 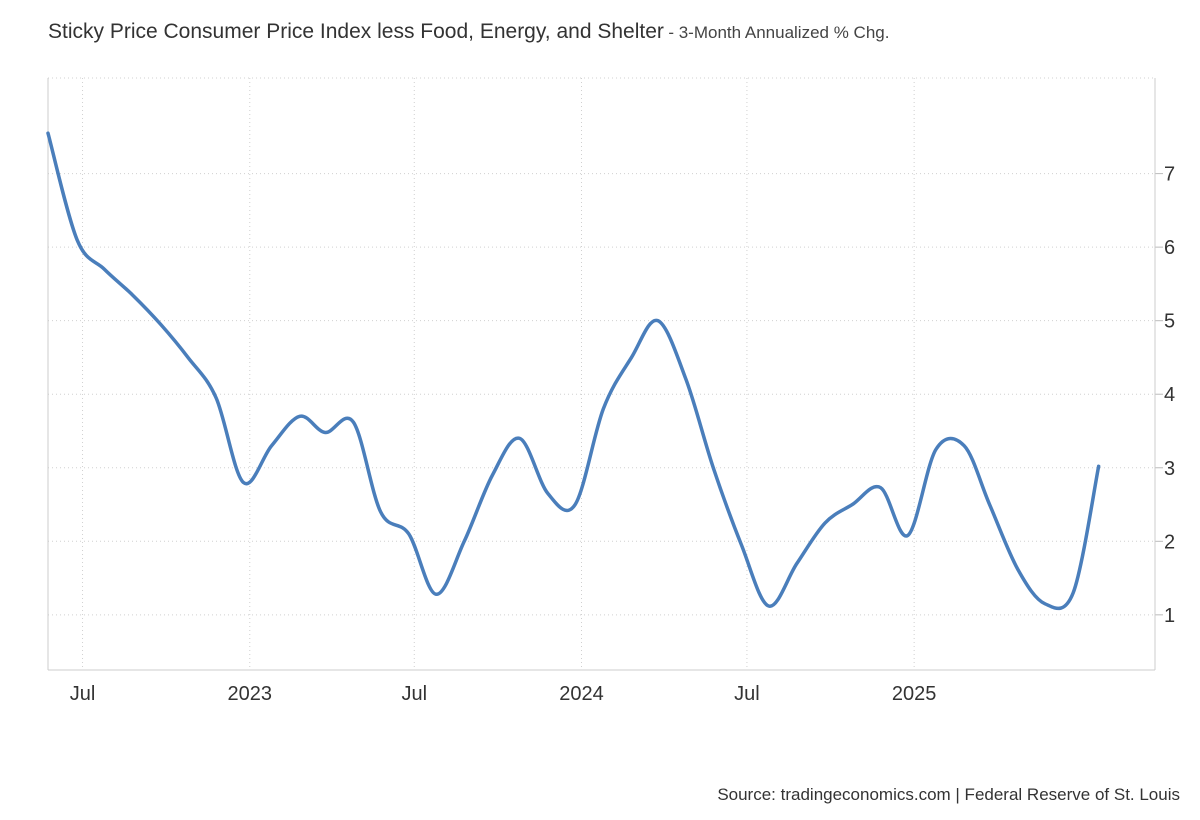 What do you see at coordinates (1169, 469) in the screenshot?
I see `y-tick-label: 3` at bounding box center [1169, 469].